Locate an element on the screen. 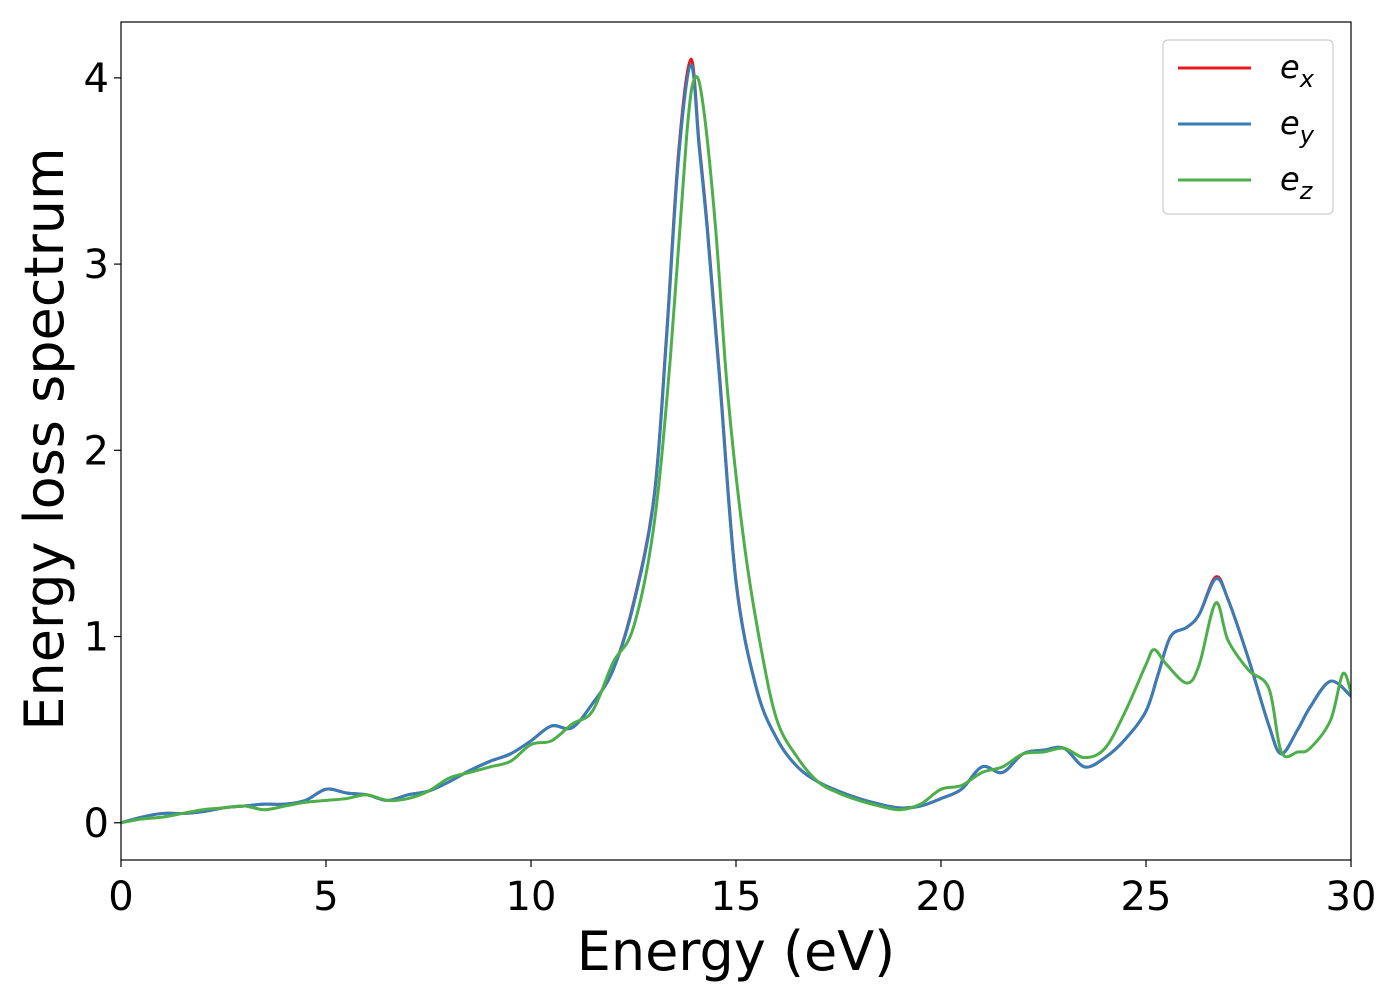 This screenshot has width=1400, height=1000. legend-label-x: ex is located at coordinates (1297, 70).